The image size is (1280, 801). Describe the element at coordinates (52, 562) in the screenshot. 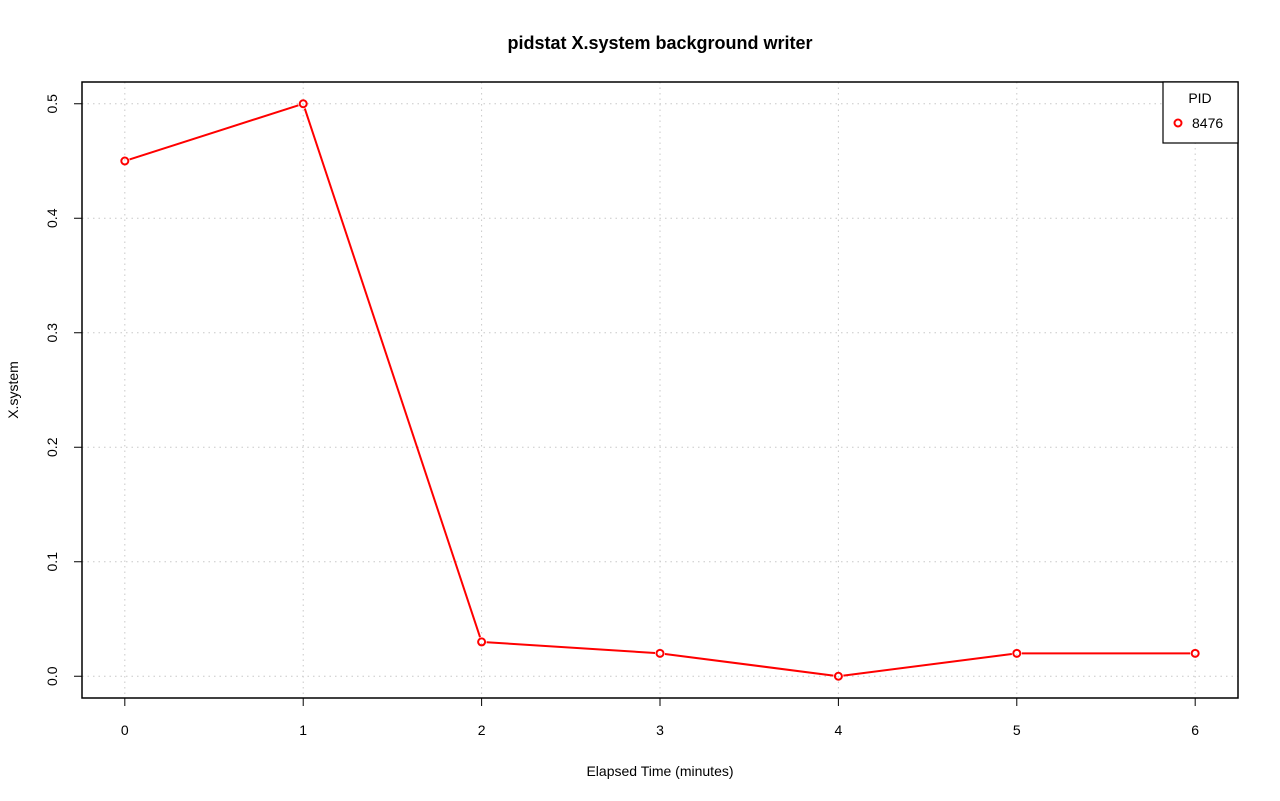

I see `y-tick-label: 0.1` at that location.